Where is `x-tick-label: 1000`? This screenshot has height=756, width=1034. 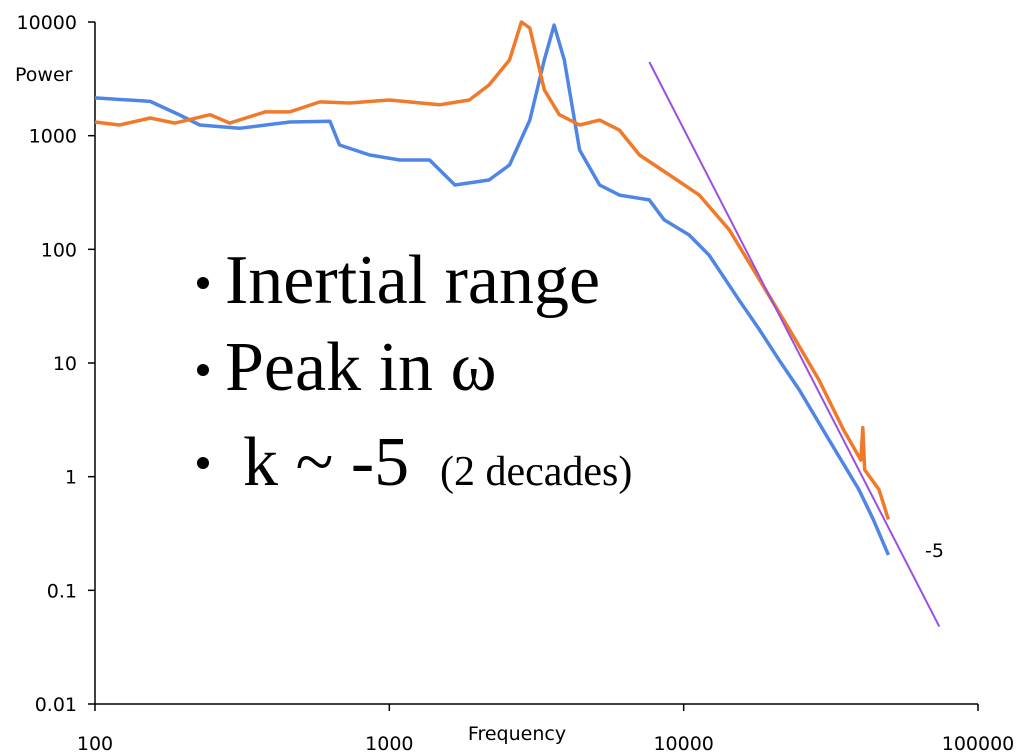 x-tick-label: 1000 is located at coordinates (389, 744).